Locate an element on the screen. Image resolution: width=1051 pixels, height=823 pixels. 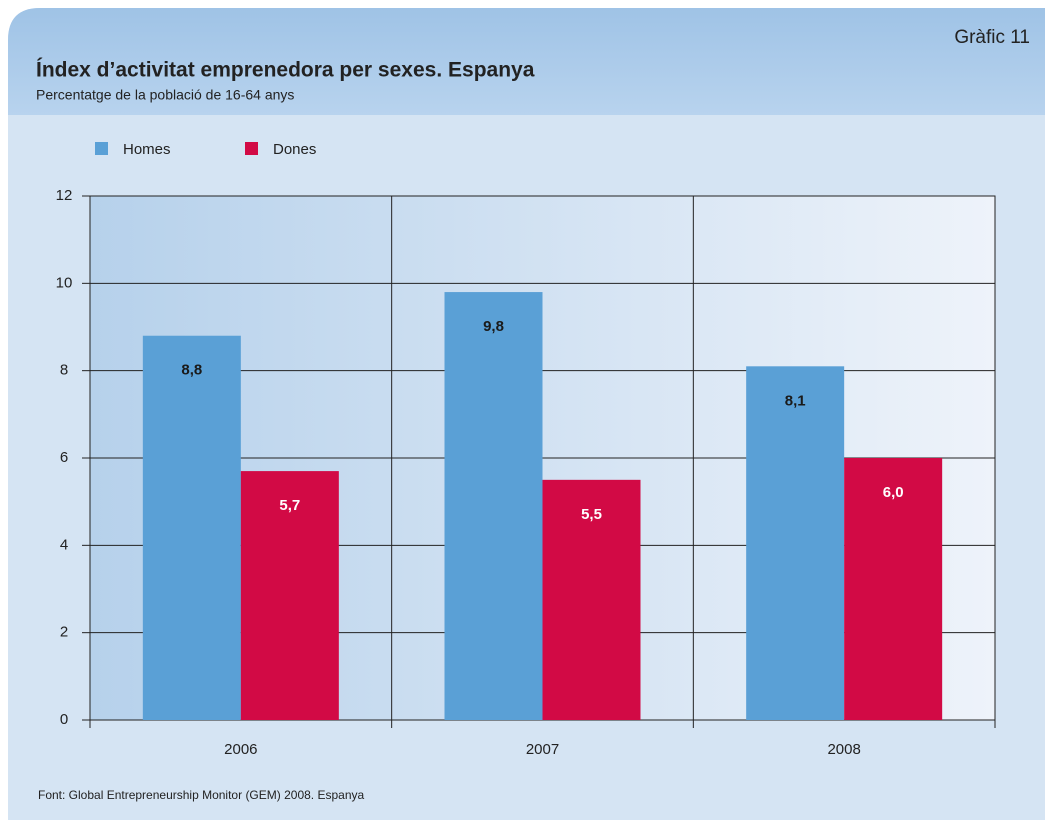
y-tick-label: 8 is located at coordinates (64, 370).